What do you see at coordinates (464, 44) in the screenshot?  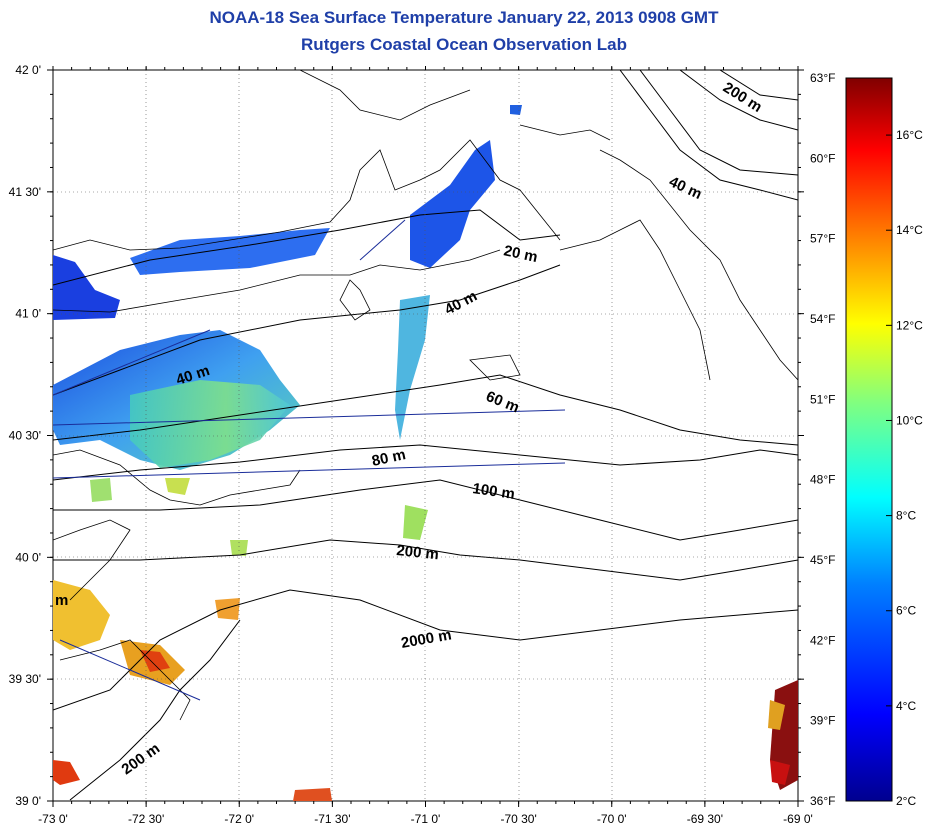 I see `map-subtitle: Rutgers Coastal Ocean Observation Lab` at bounding box center [464, 44].